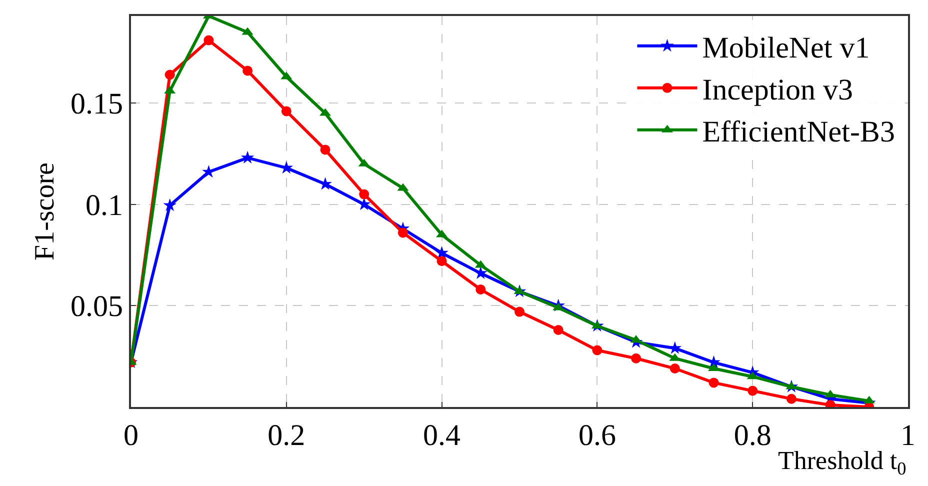  What do you see at coordinates (786, 48) in the screenshot?
I see `legend-label: MobileNet v1` at bounding box center [786, 48].